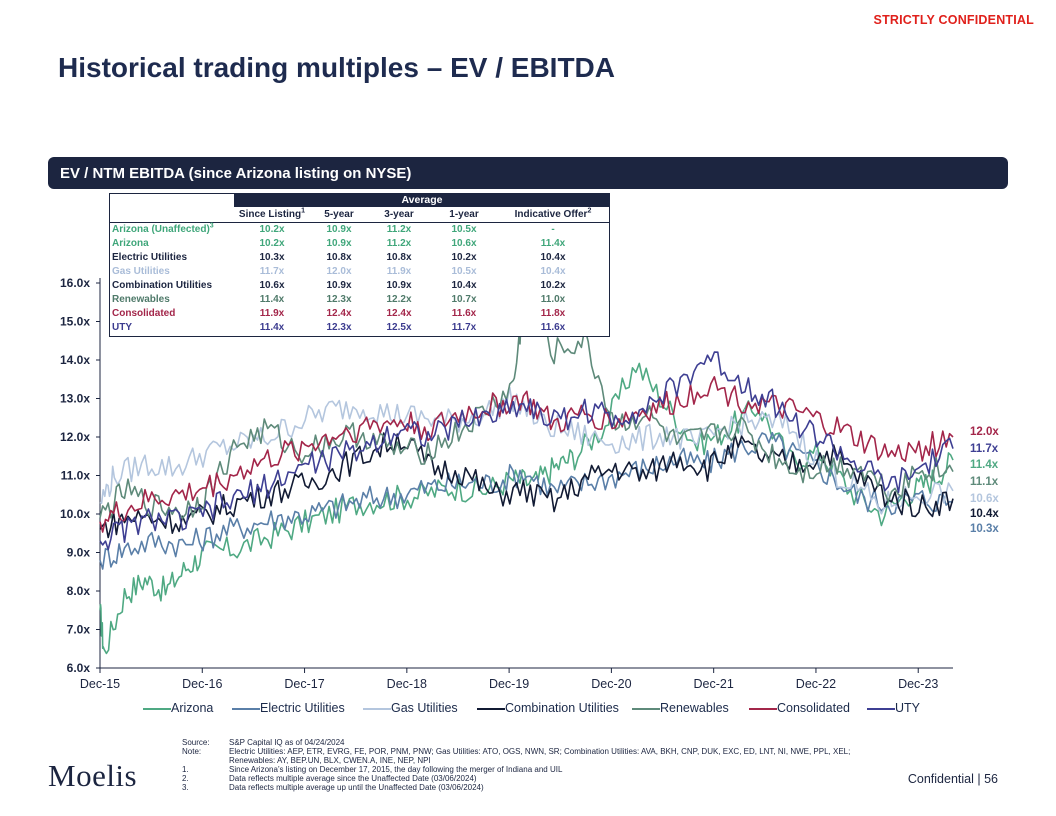  What do you see at coordinates (93, 775) in the screenshot?
I see `moelis-logo: Moelis` at bounding box center [93, 775].